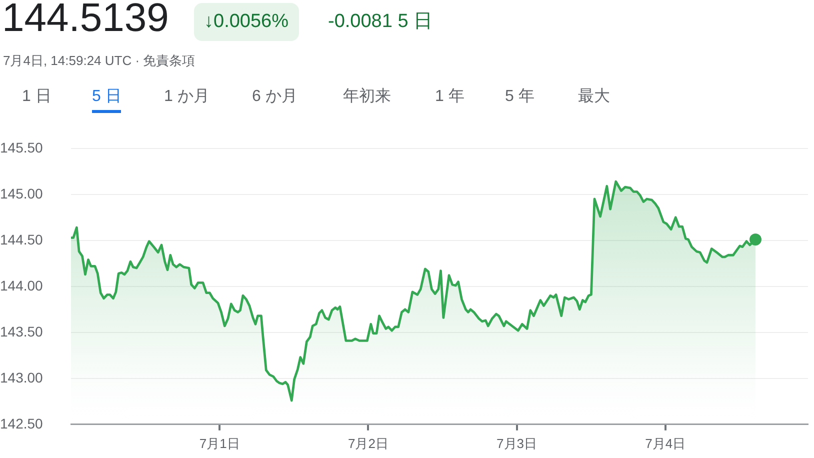  I want to click on y-tick-label: 143.00, so click(22, 377).